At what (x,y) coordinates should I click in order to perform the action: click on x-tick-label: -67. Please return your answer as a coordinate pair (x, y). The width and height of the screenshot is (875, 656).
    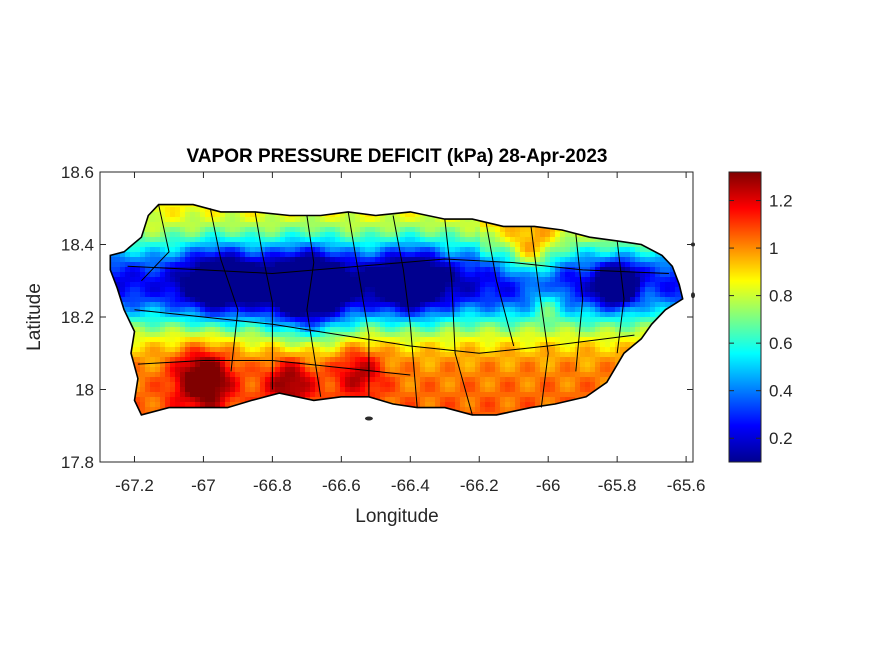
    Looking at the image, I should click on (203, 485).